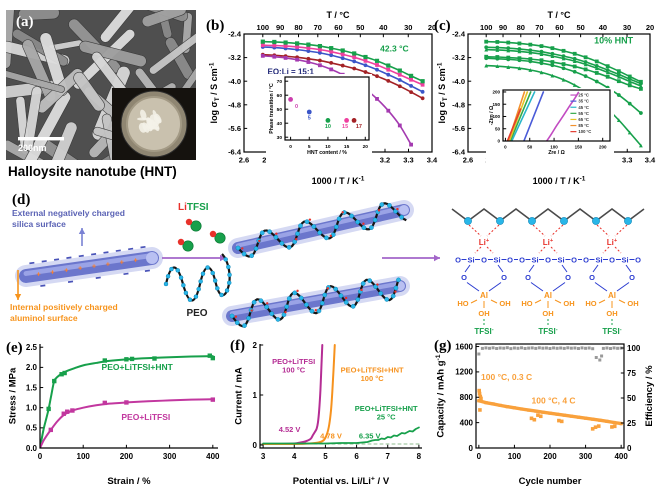 The width and height of the screenshot is (658, 491). Describe the element at coordinates (370, 436) in the screenshot. I see `svg-text: 6.35 V` at that location.